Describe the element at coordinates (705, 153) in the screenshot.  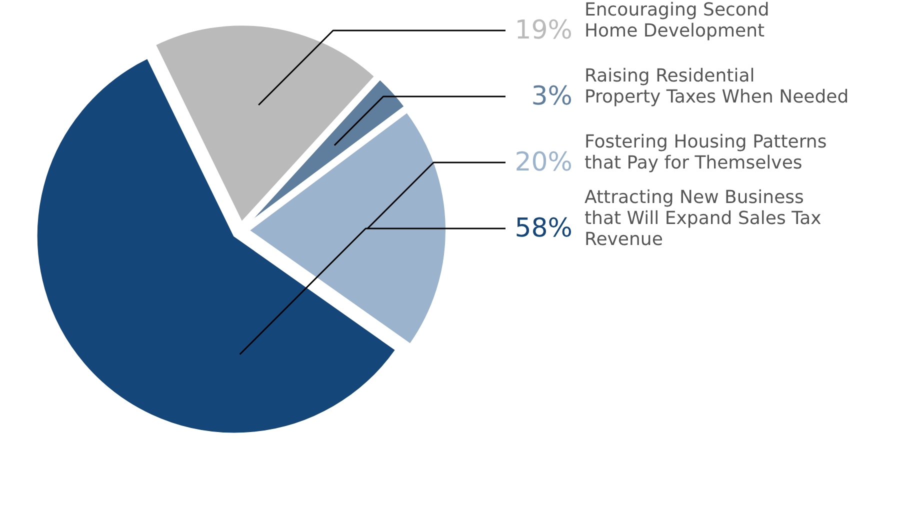
I see `slice-label: Fostering Housing Patterns that Pay for Themselves` at that location.